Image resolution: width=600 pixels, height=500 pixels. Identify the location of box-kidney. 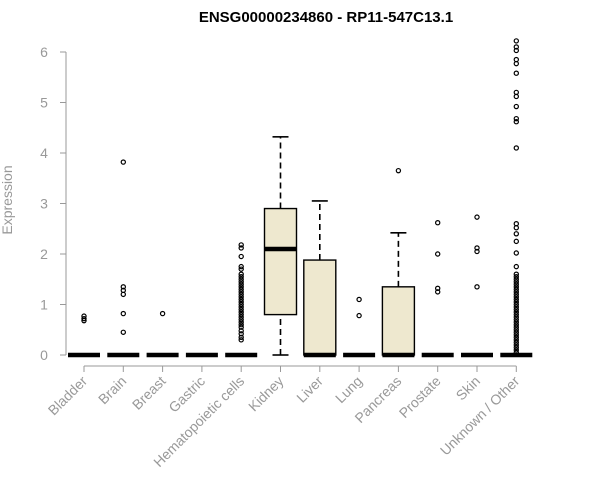
(280, 246).